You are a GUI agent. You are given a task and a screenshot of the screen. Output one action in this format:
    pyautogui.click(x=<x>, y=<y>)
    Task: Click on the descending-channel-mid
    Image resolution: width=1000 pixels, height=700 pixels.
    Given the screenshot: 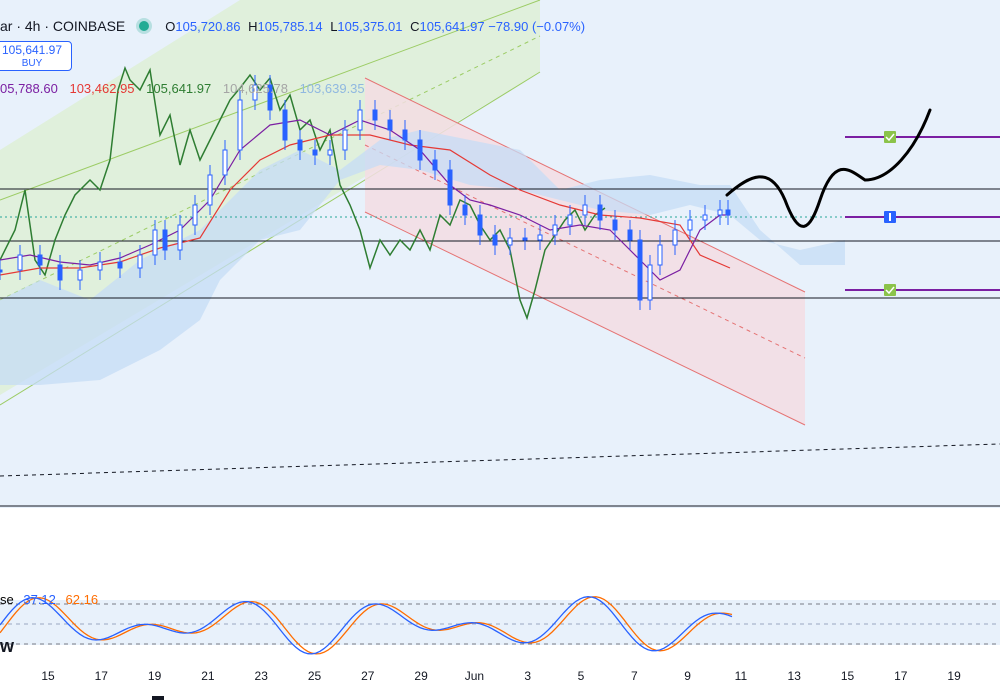 What is the action you would take?
    pyautogui.click(x=585, y=251)
    